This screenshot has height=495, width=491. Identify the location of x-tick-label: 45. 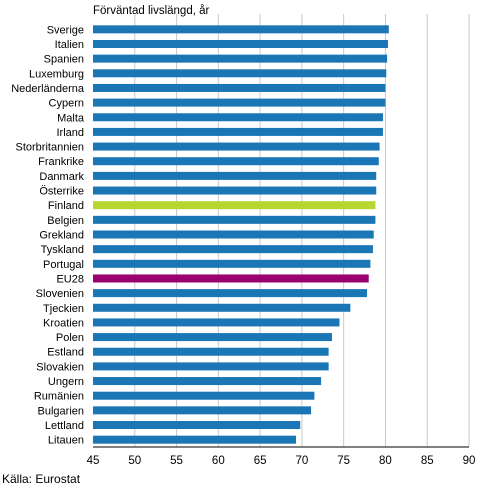
(93, 461).